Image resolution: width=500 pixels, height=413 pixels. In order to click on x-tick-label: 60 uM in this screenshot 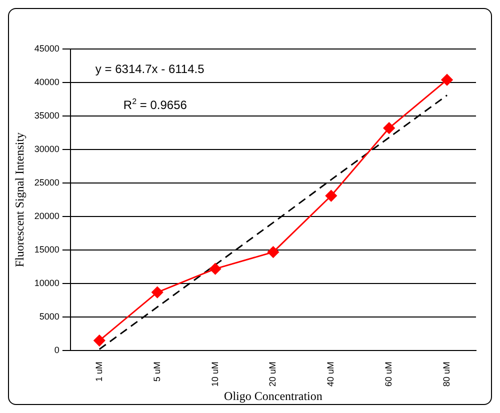, I will do `click(389, 374)`.